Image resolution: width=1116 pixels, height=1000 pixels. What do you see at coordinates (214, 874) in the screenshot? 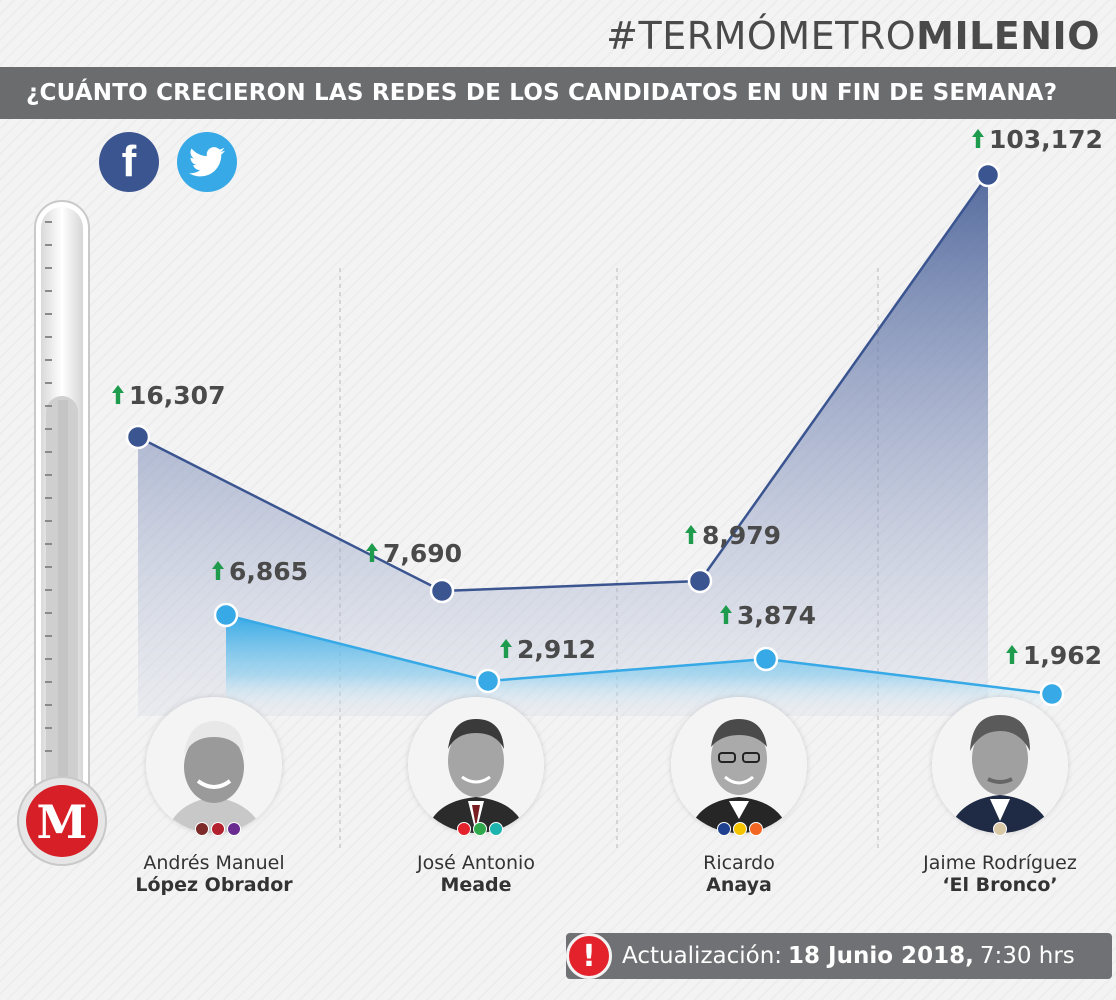
I see `candidate-name: Andrés Manuel López Obrador` at bounding box center [214, 874].